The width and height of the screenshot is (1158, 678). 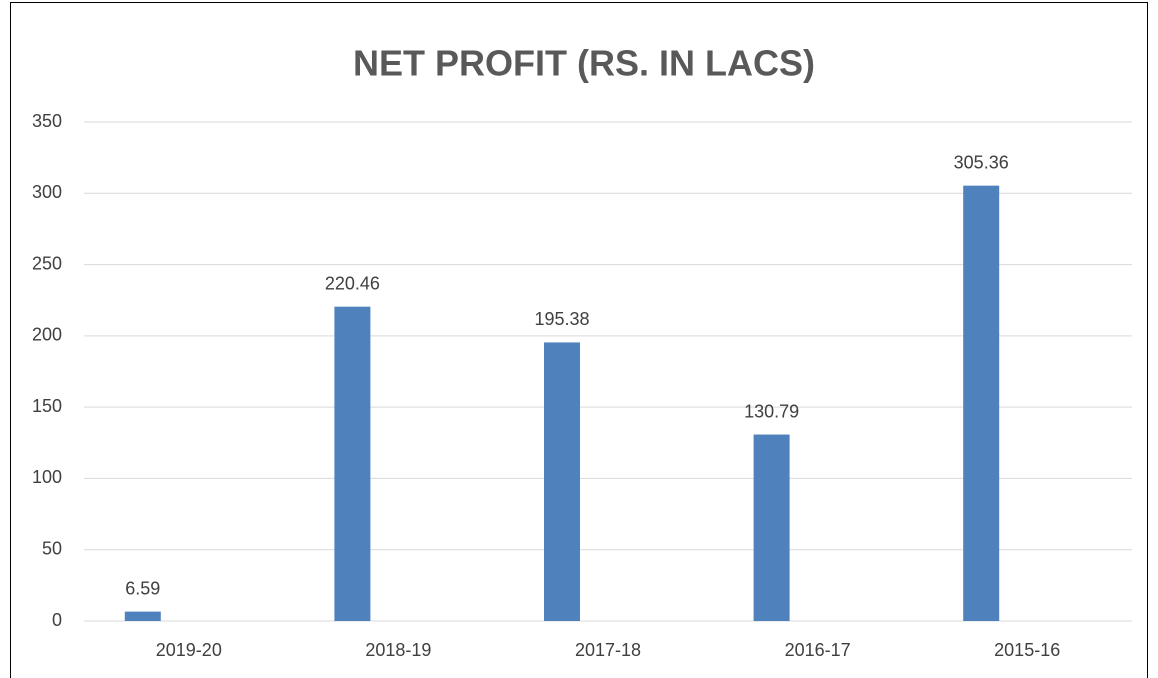 I want to click on y-tick-label: 300, so click(x=47, y=192).